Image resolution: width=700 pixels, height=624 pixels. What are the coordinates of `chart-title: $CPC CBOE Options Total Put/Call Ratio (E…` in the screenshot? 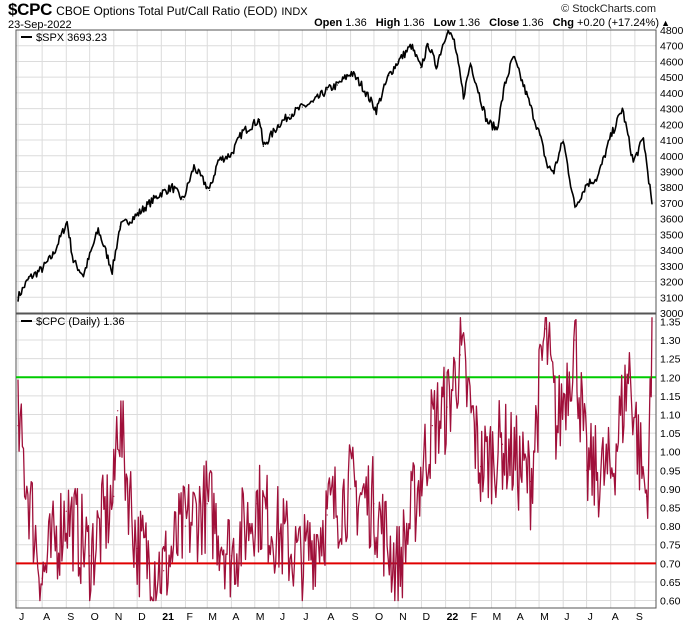 It's located at (158, 10).